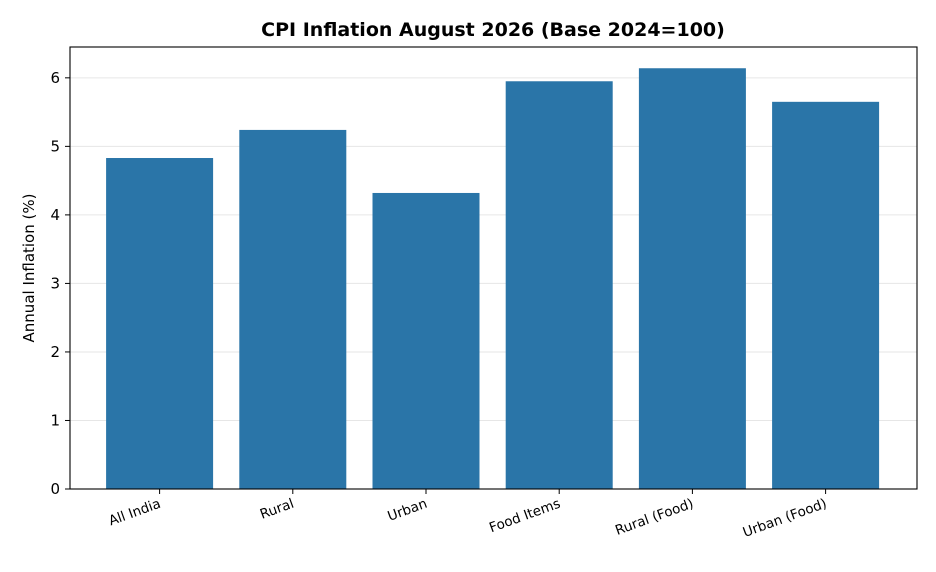 This screenshot has width=936, height=572. Describe the element at coordinates (277, 509) in the screenshot. I see `x-tick-label: Rural` at that location.